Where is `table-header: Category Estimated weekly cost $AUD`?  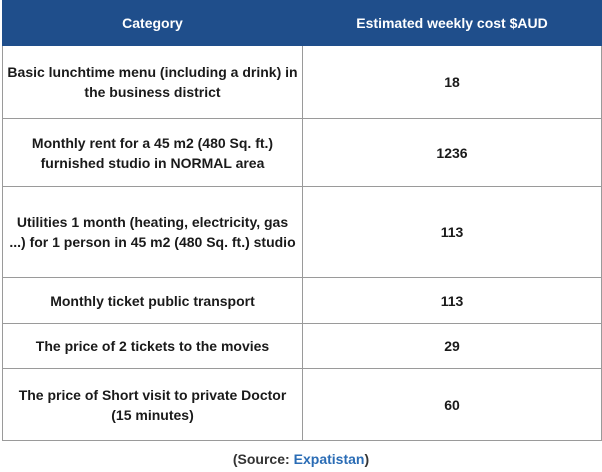 table-header: Category Estimated weekly cost $AUD is located at coordinates (302, 23).